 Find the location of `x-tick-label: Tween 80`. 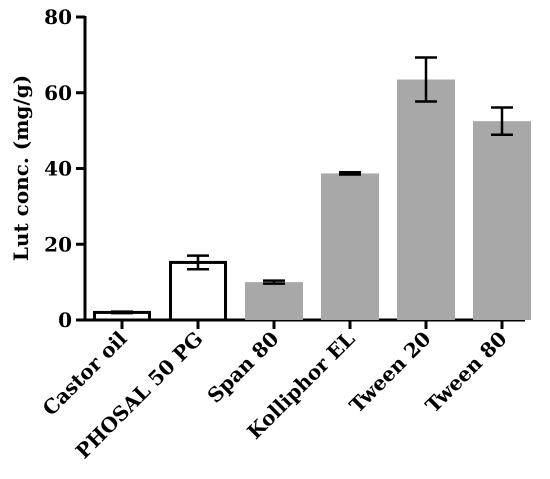

x-tick-label: Tween 80 is located at coordinates (466, 372).